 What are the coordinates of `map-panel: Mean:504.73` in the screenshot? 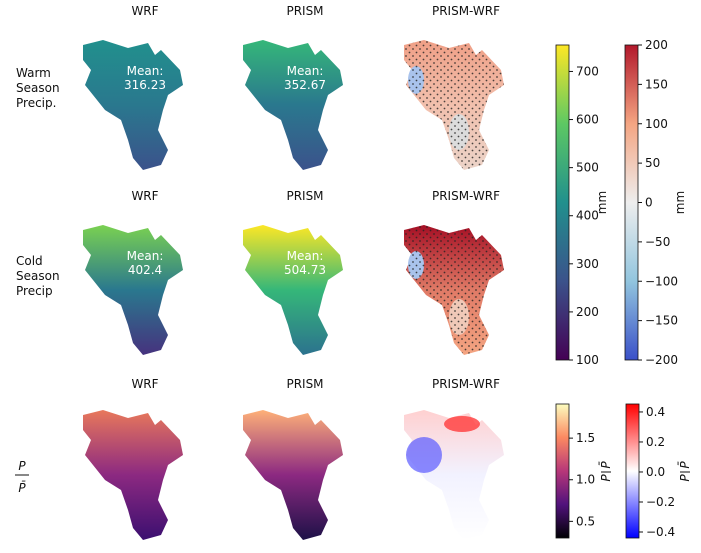 It's located at (293, 290).